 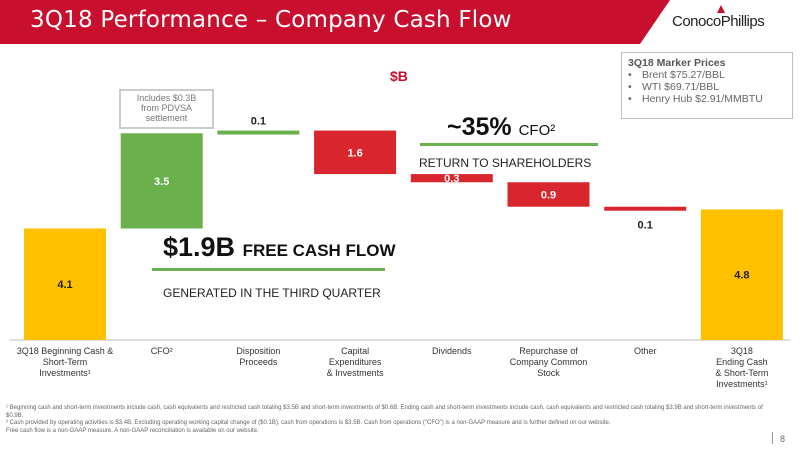 I want to click on category-label-line: 3Q18 Beginning Cash &, so click(x=65, y=351).